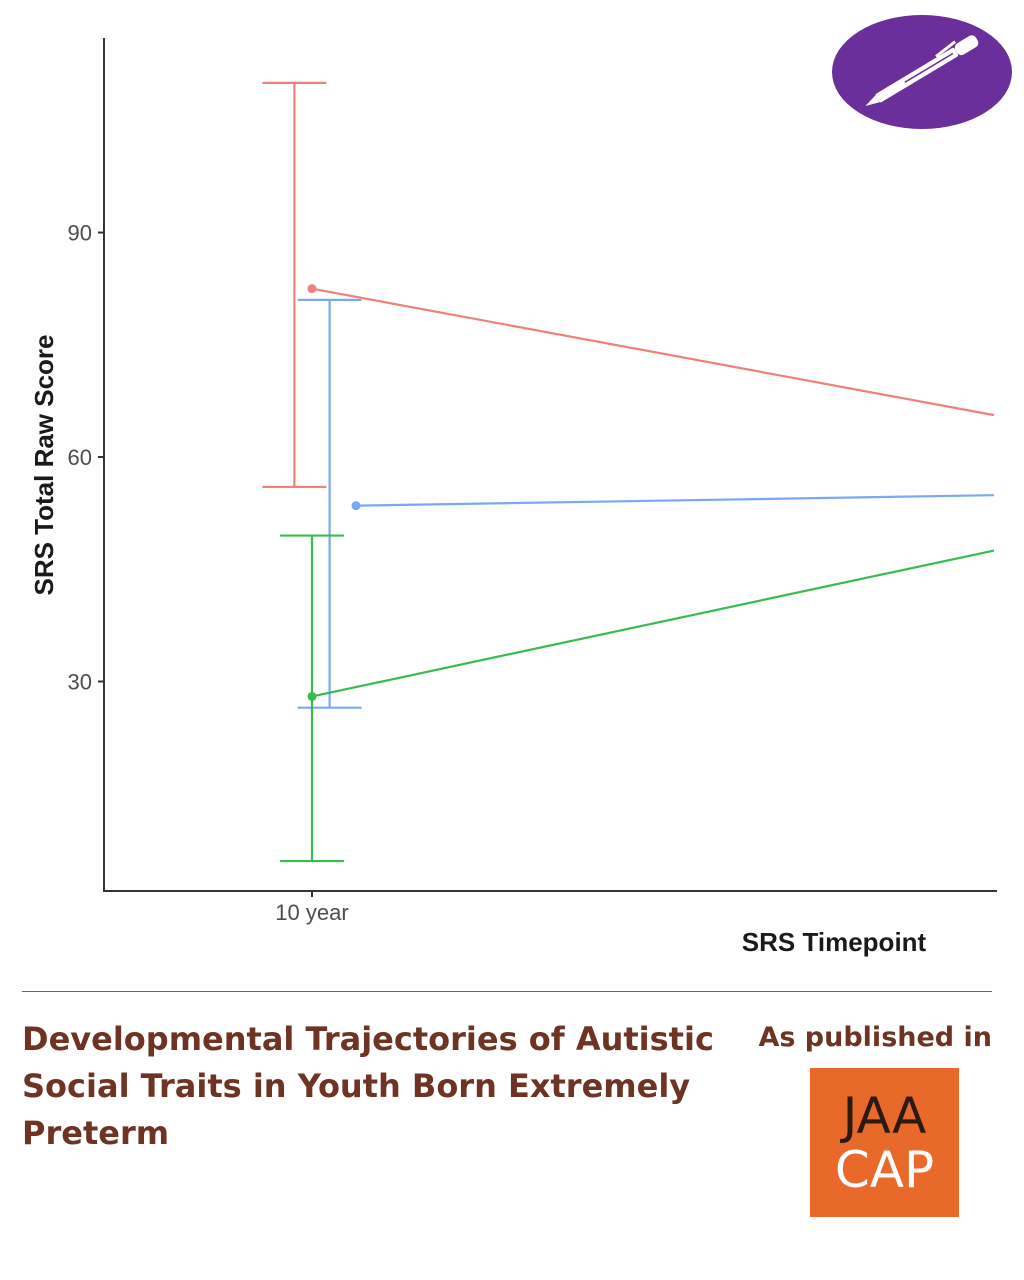 The height and width of the screenshot is (1280, 1024). What do you see at coordinates (884, 1169) in the screenshot?
I see `journal-logo-bottom: CAP` at bounding box center [884, 1169].